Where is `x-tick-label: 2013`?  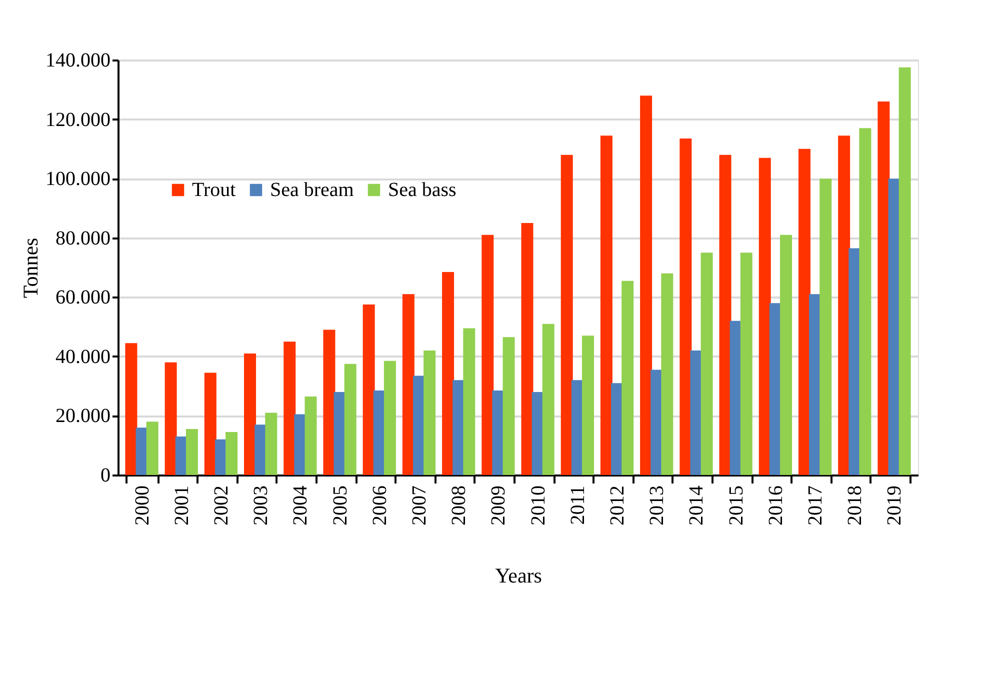
x-tick-label: 2013 is located at coordinates (657, 506).